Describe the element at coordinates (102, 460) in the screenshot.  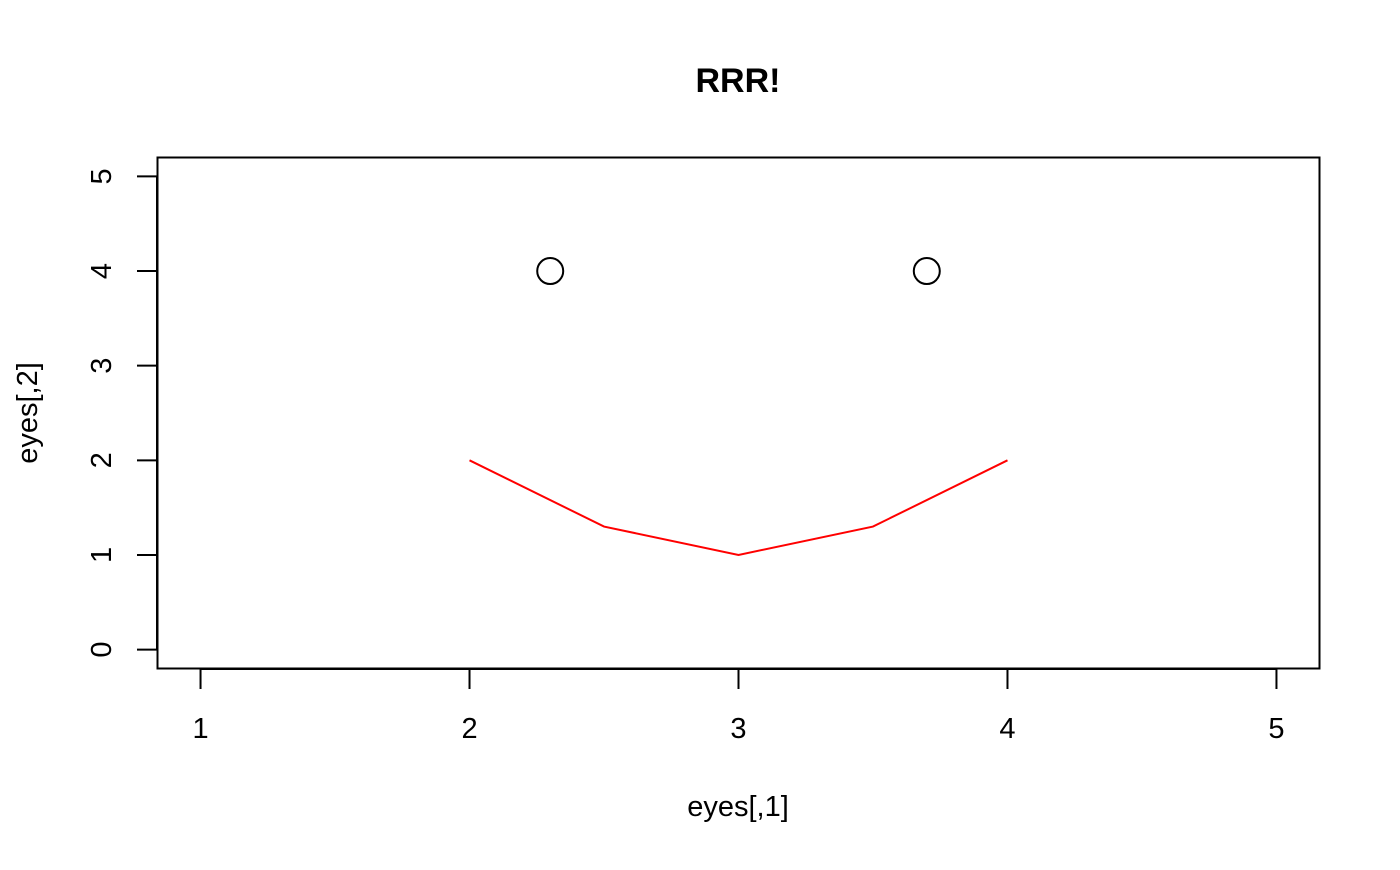
I see `y-tick-label: 2` at that location.